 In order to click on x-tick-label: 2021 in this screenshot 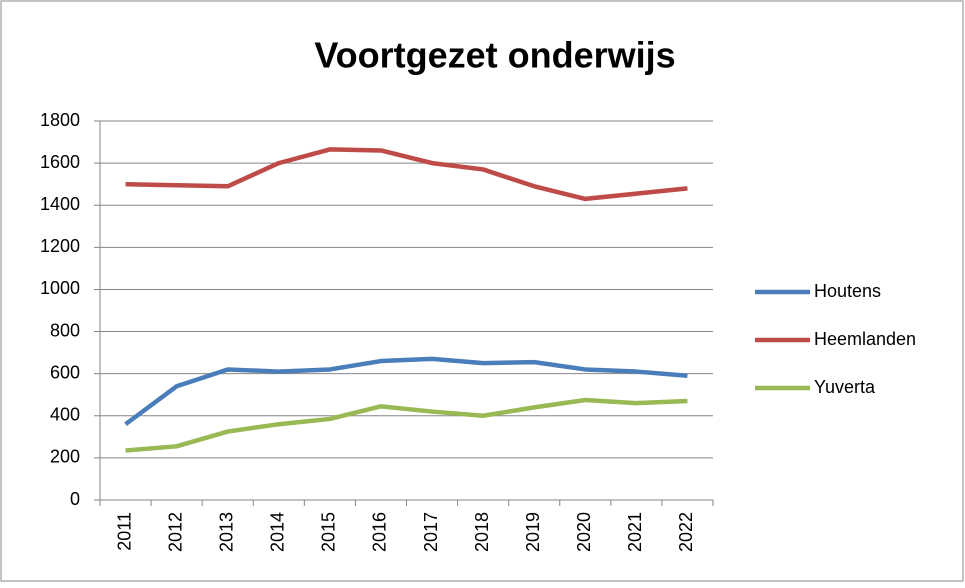, I will do `click(635, 532)`.